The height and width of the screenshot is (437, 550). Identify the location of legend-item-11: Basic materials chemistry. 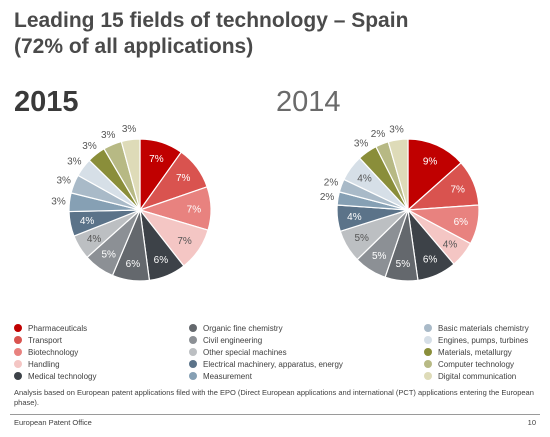
(476, 328).